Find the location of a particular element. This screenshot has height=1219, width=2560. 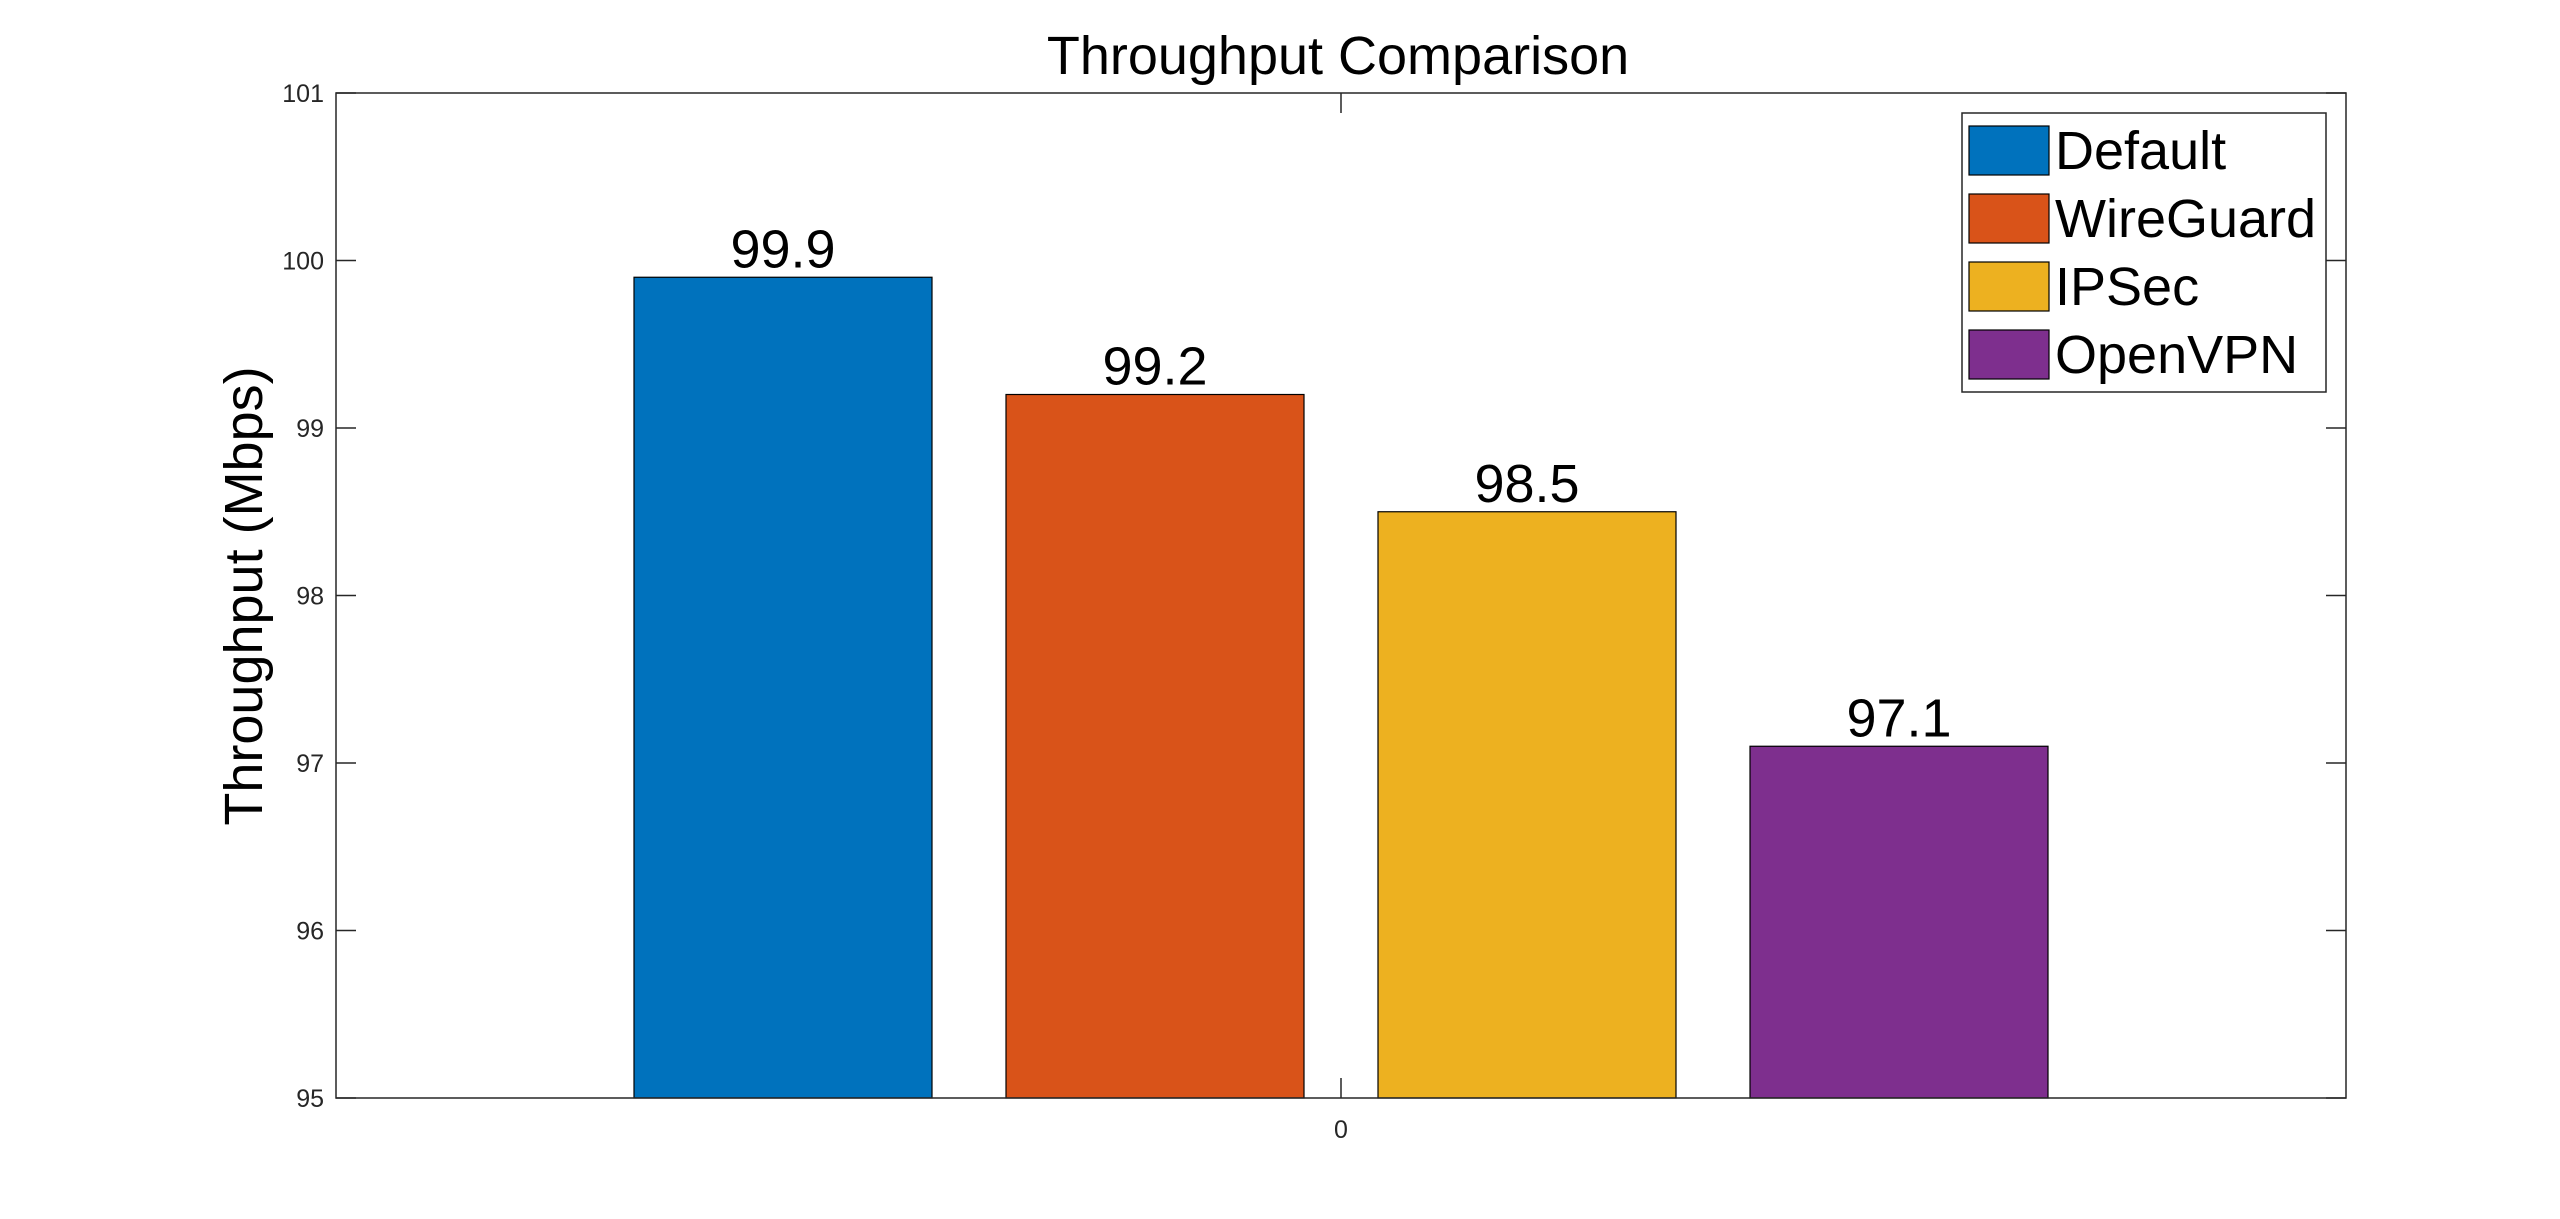

data-label-openvpn: 97.1 is located at coordinates (1898, 718).